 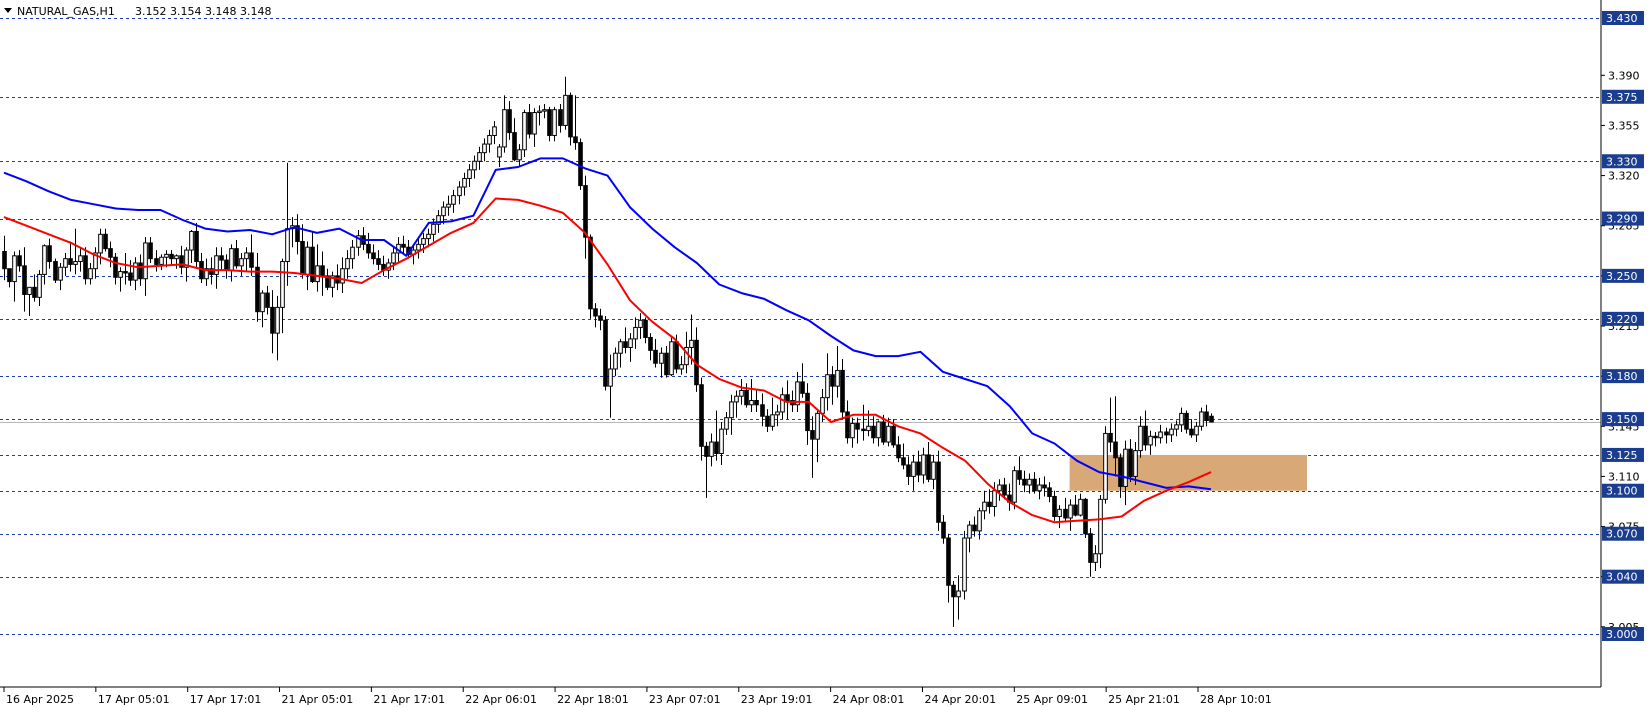 I want to click on price-tick-label-2: 3.320, so click(x=1624, y=176).